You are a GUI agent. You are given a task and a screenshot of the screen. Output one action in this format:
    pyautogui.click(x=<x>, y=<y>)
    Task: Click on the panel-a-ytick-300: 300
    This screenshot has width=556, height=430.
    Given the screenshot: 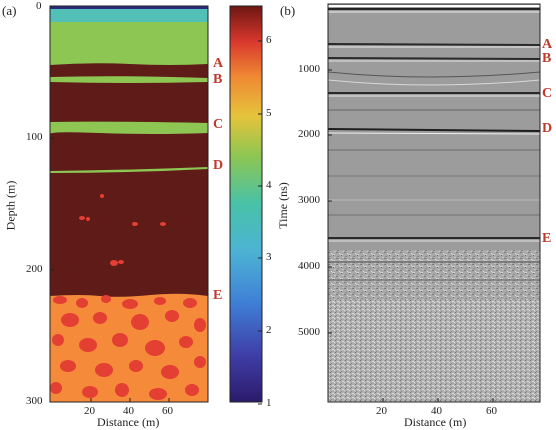 What is the action you would take?
    pyautogui.click(x=34, y=401)
    